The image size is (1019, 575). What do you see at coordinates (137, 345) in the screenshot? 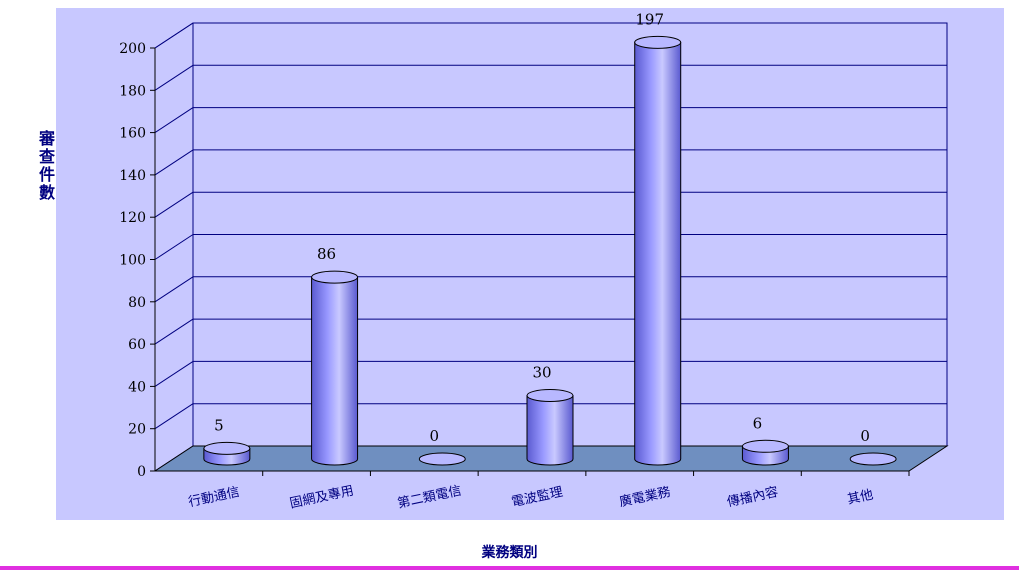
I see `y-tick-label: 60` at bounding box center [137, 345].